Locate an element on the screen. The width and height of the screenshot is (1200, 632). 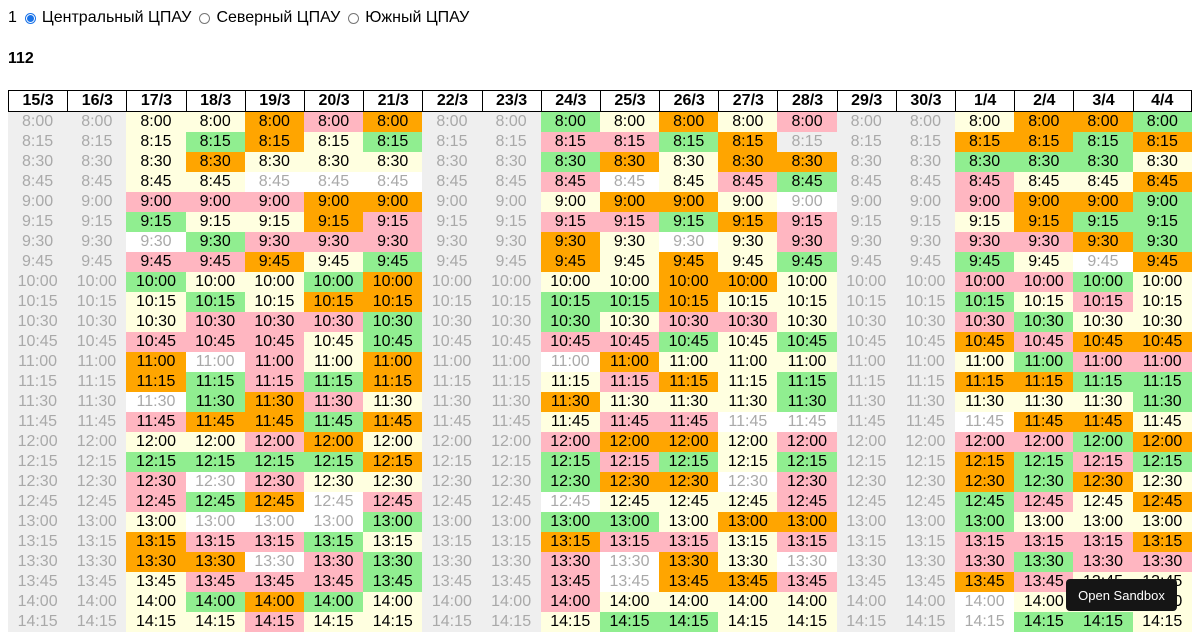
time-slot-cell: 14:00 is located at coordinates (570, 602).